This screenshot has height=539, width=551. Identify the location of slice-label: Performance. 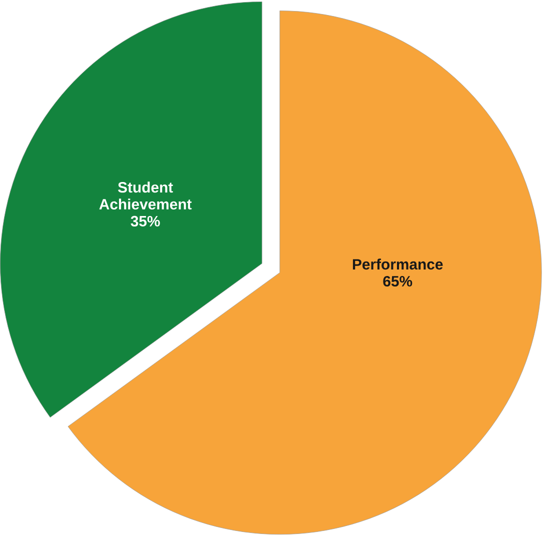
(397, 264).